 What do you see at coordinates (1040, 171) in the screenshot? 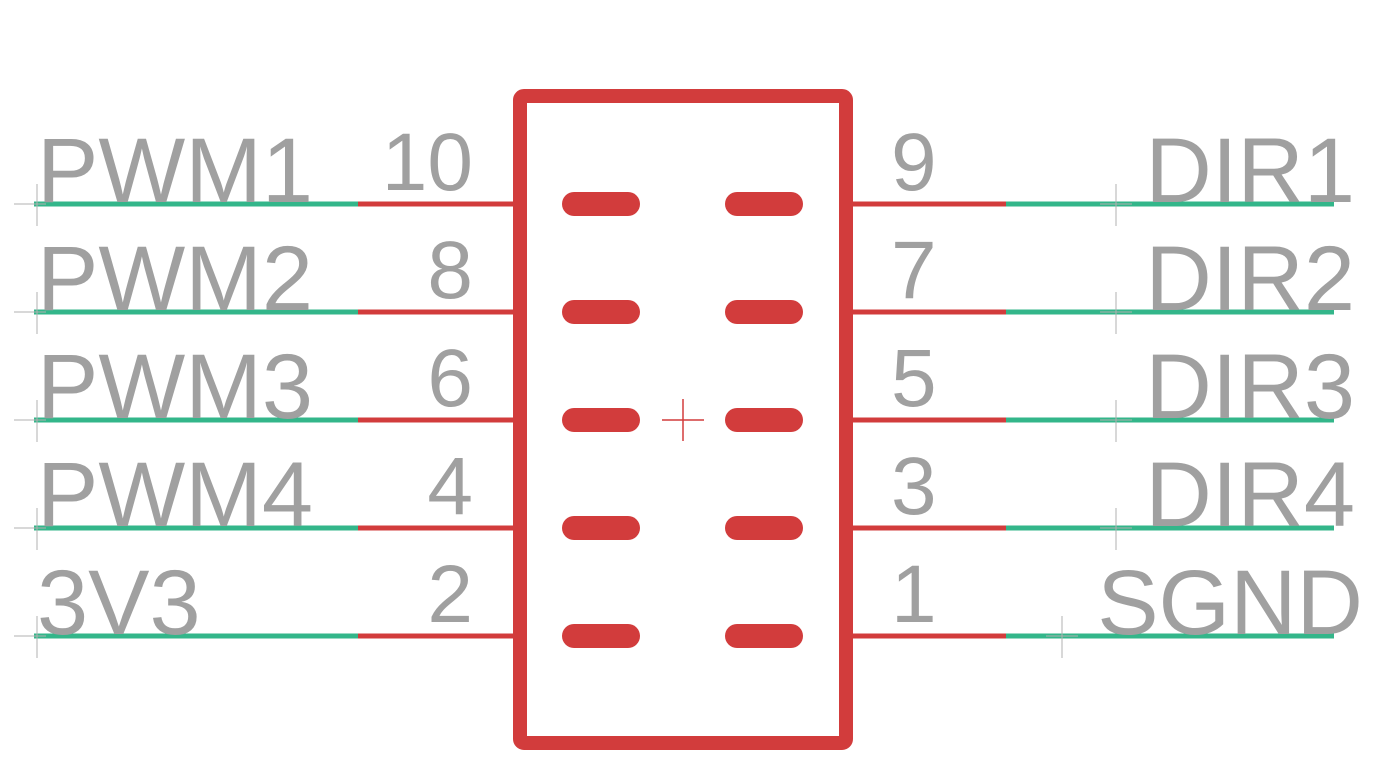
I see `right-pin-row: DIR1 9` at bounding box center [1040, 171].